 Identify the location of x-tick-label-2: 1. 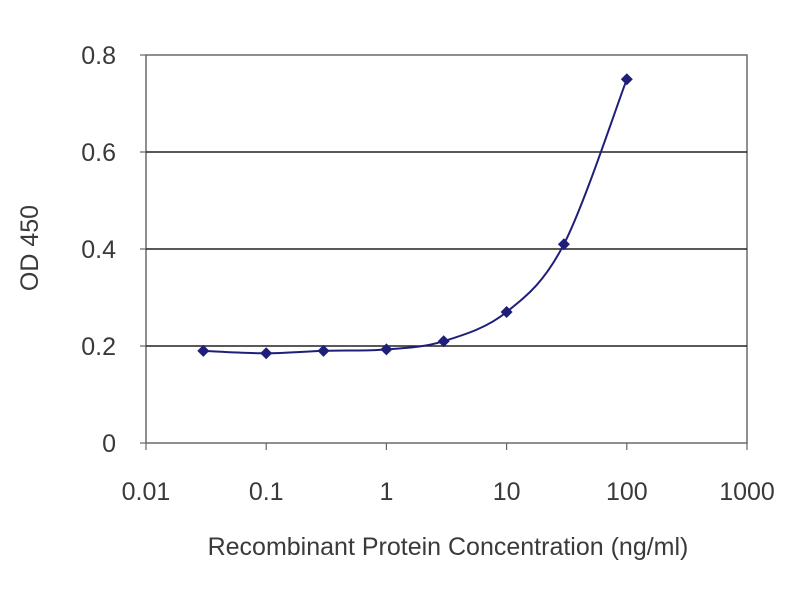
(386, 492).